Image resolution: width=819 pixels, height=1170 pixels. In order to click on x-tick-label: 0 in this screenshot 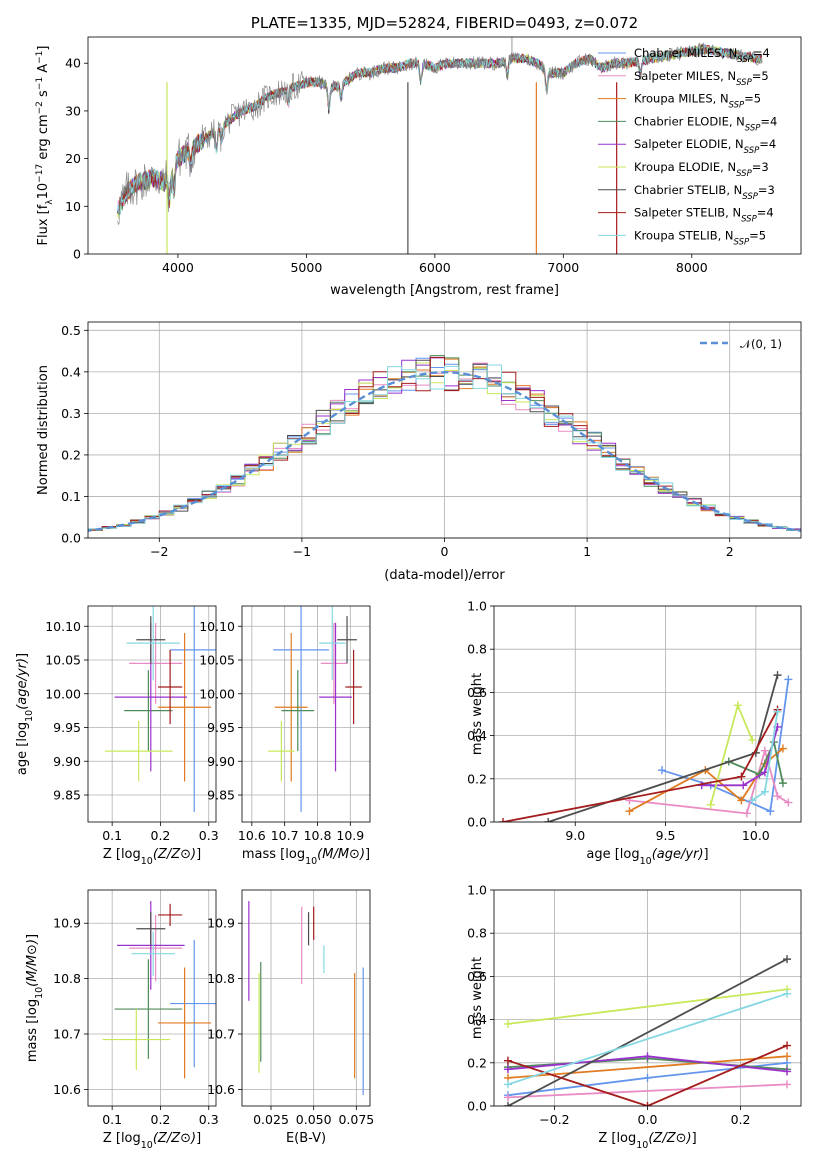, I will do `click(445, 551)`.